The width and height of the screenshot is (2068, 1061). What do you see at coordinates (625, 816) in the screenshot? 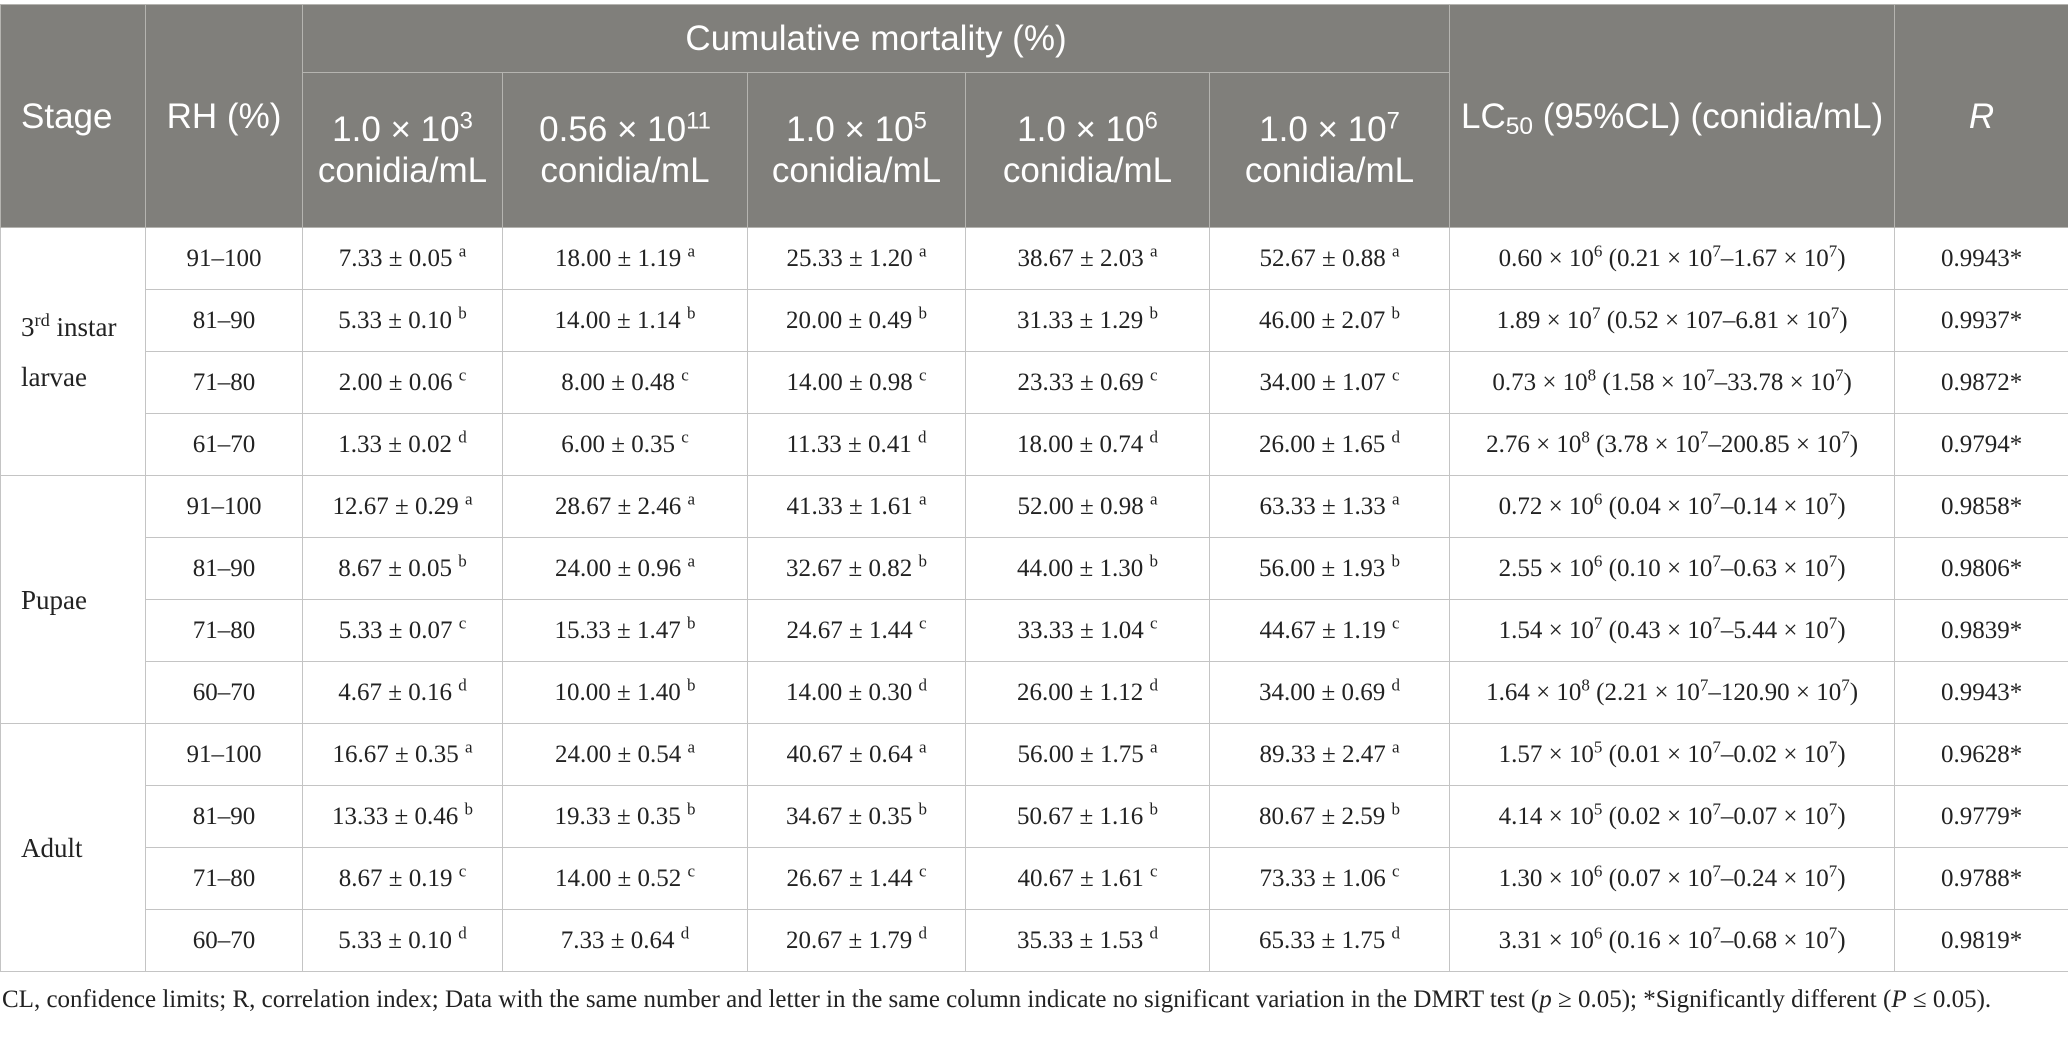
I see `mortality-cell: 19.33 ± 0.35 b` at bounding box center [625, 816].